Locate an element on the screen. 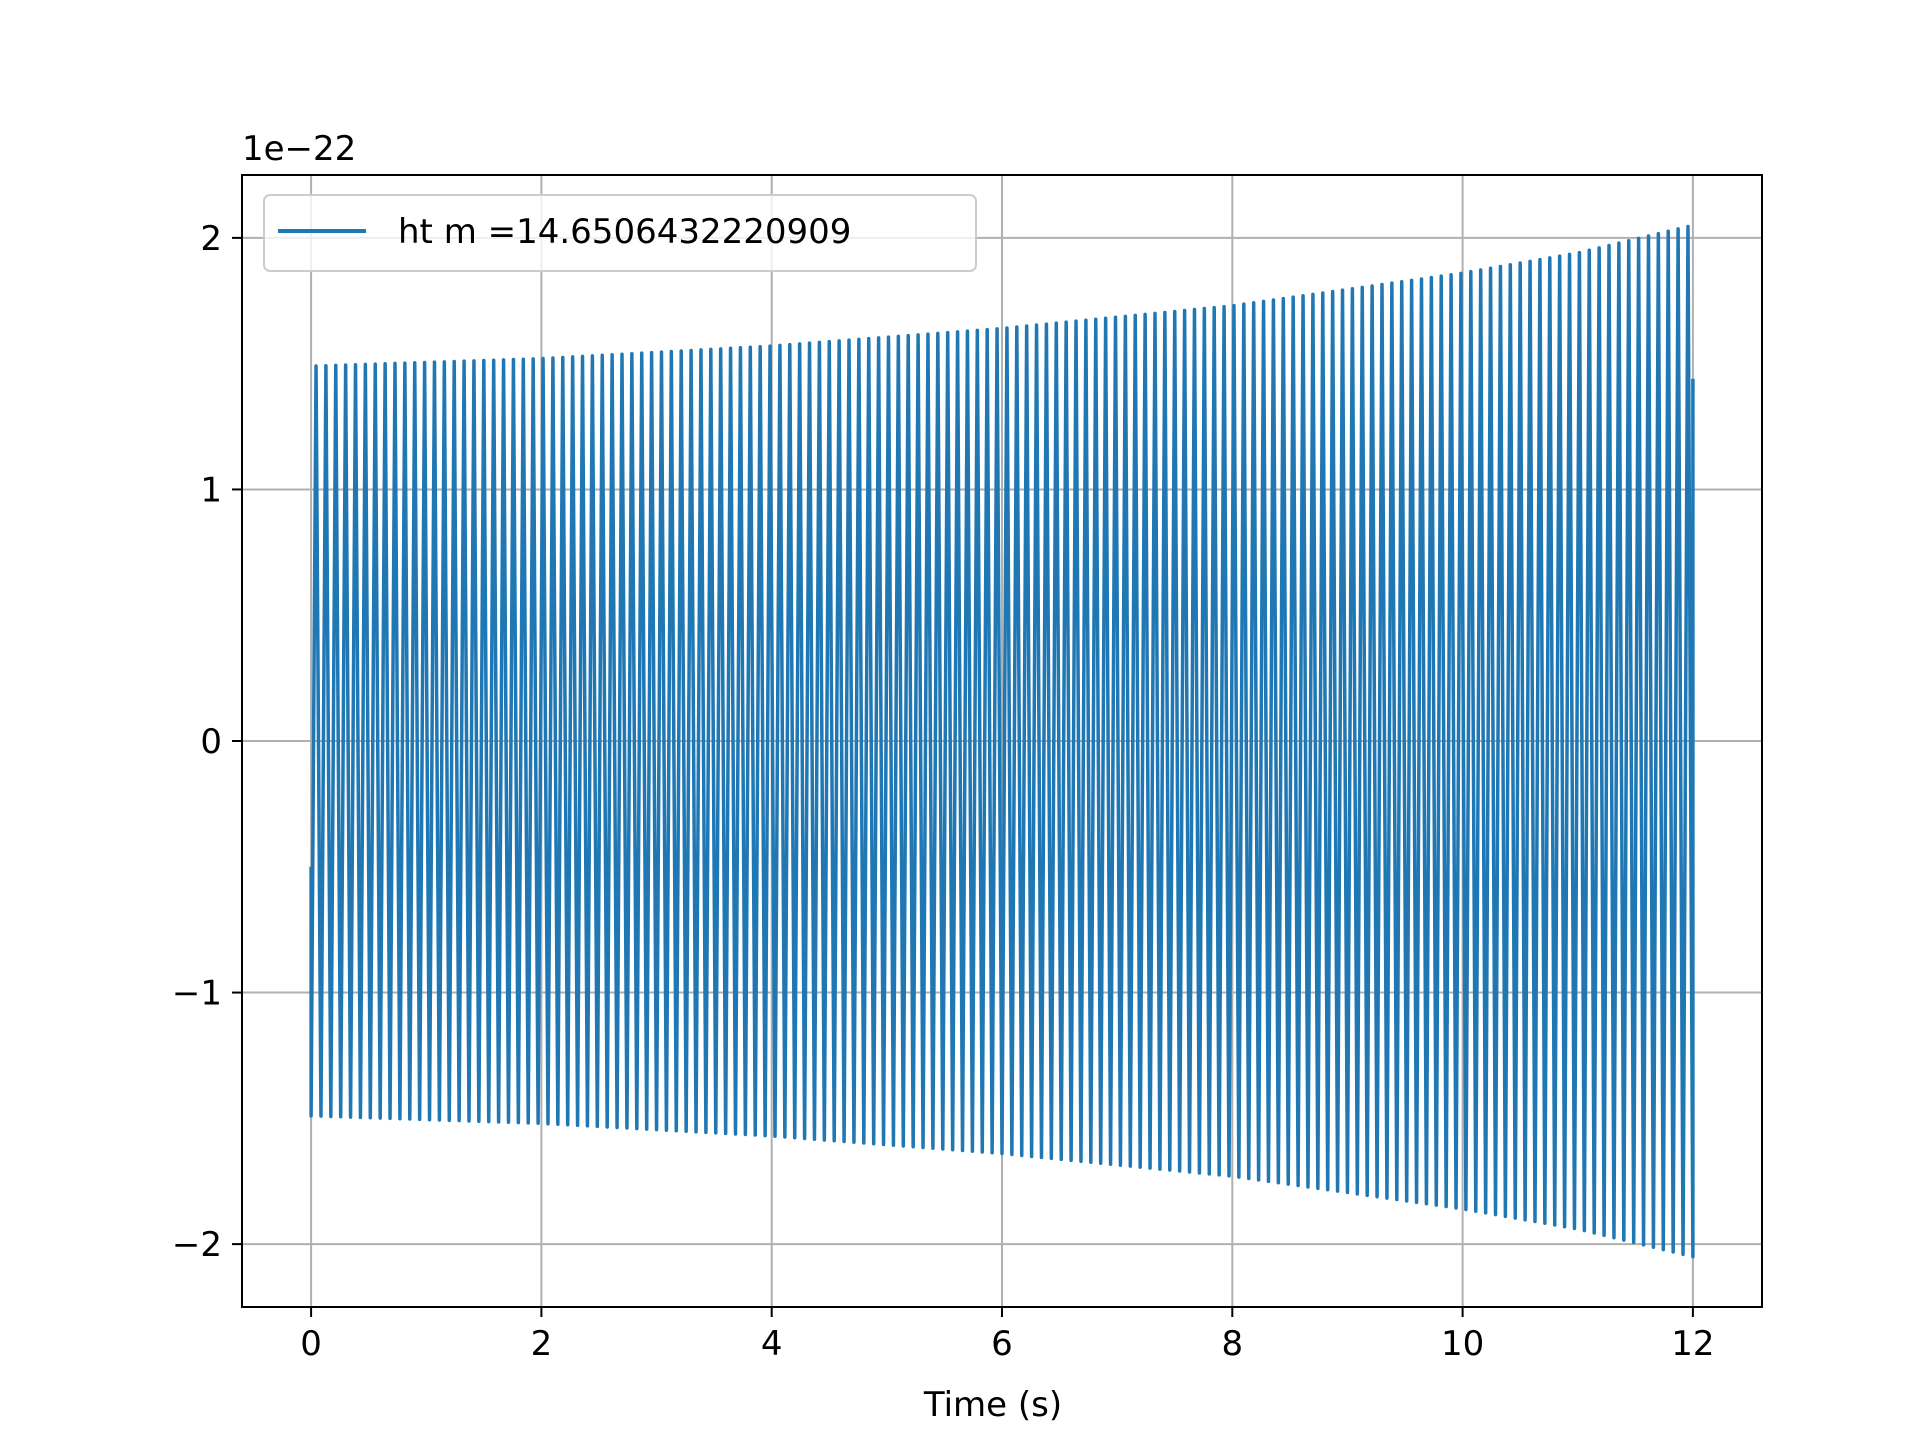 This screenshot has width=1920, height=1440. y-offset-label: 1e−22 is located at coordinates (299, 149).